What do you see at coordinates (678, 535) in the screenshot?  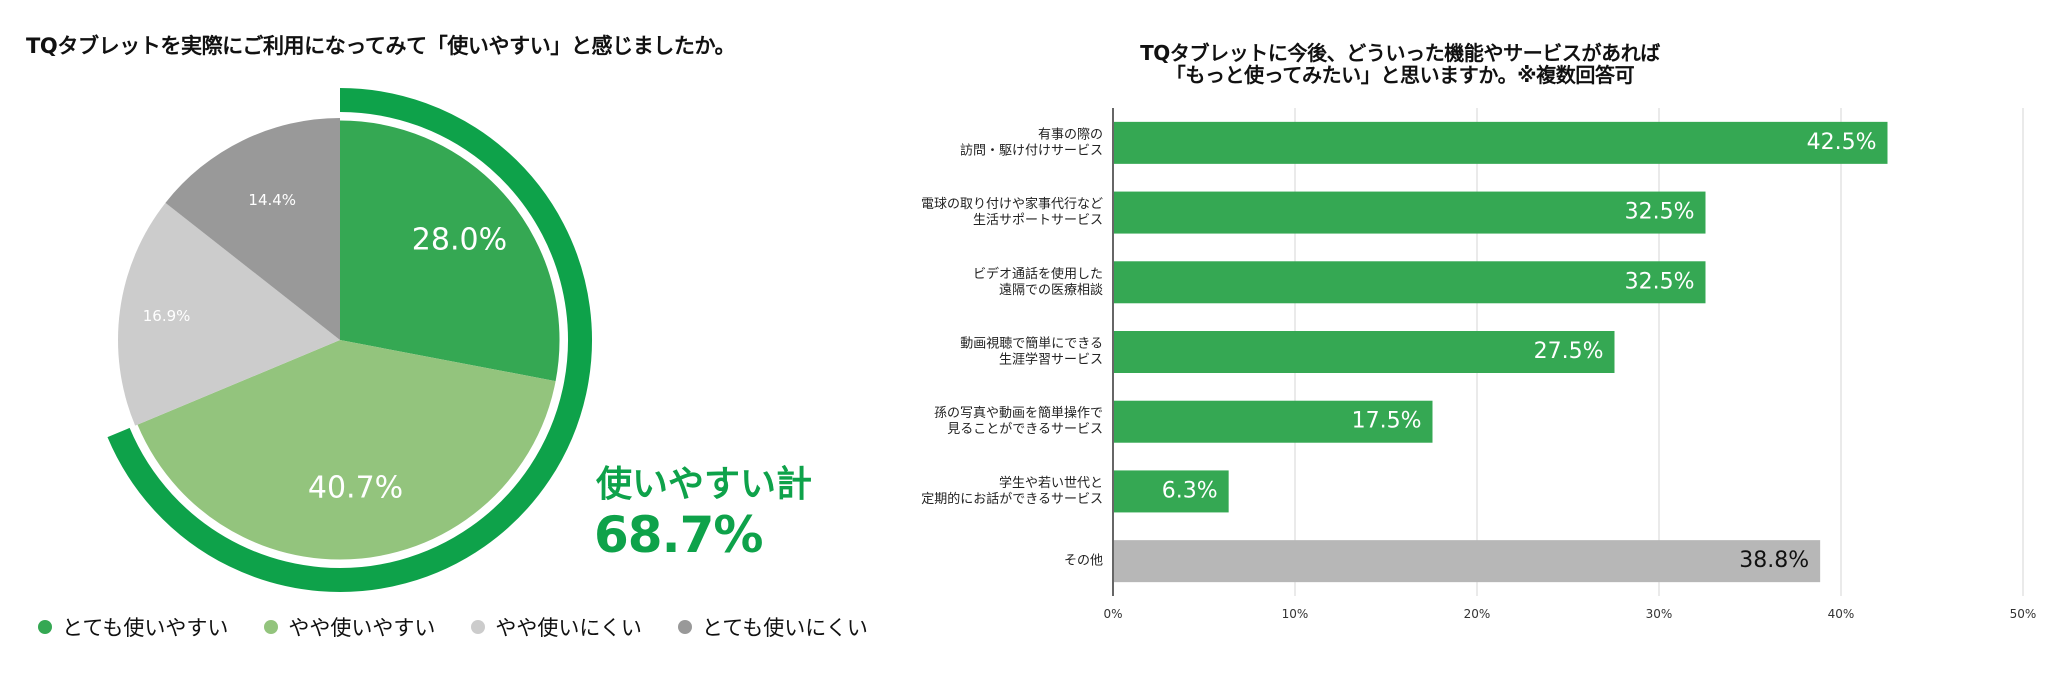 I see `usable-total-value: 68.7%` at bounding box center [678, 535].